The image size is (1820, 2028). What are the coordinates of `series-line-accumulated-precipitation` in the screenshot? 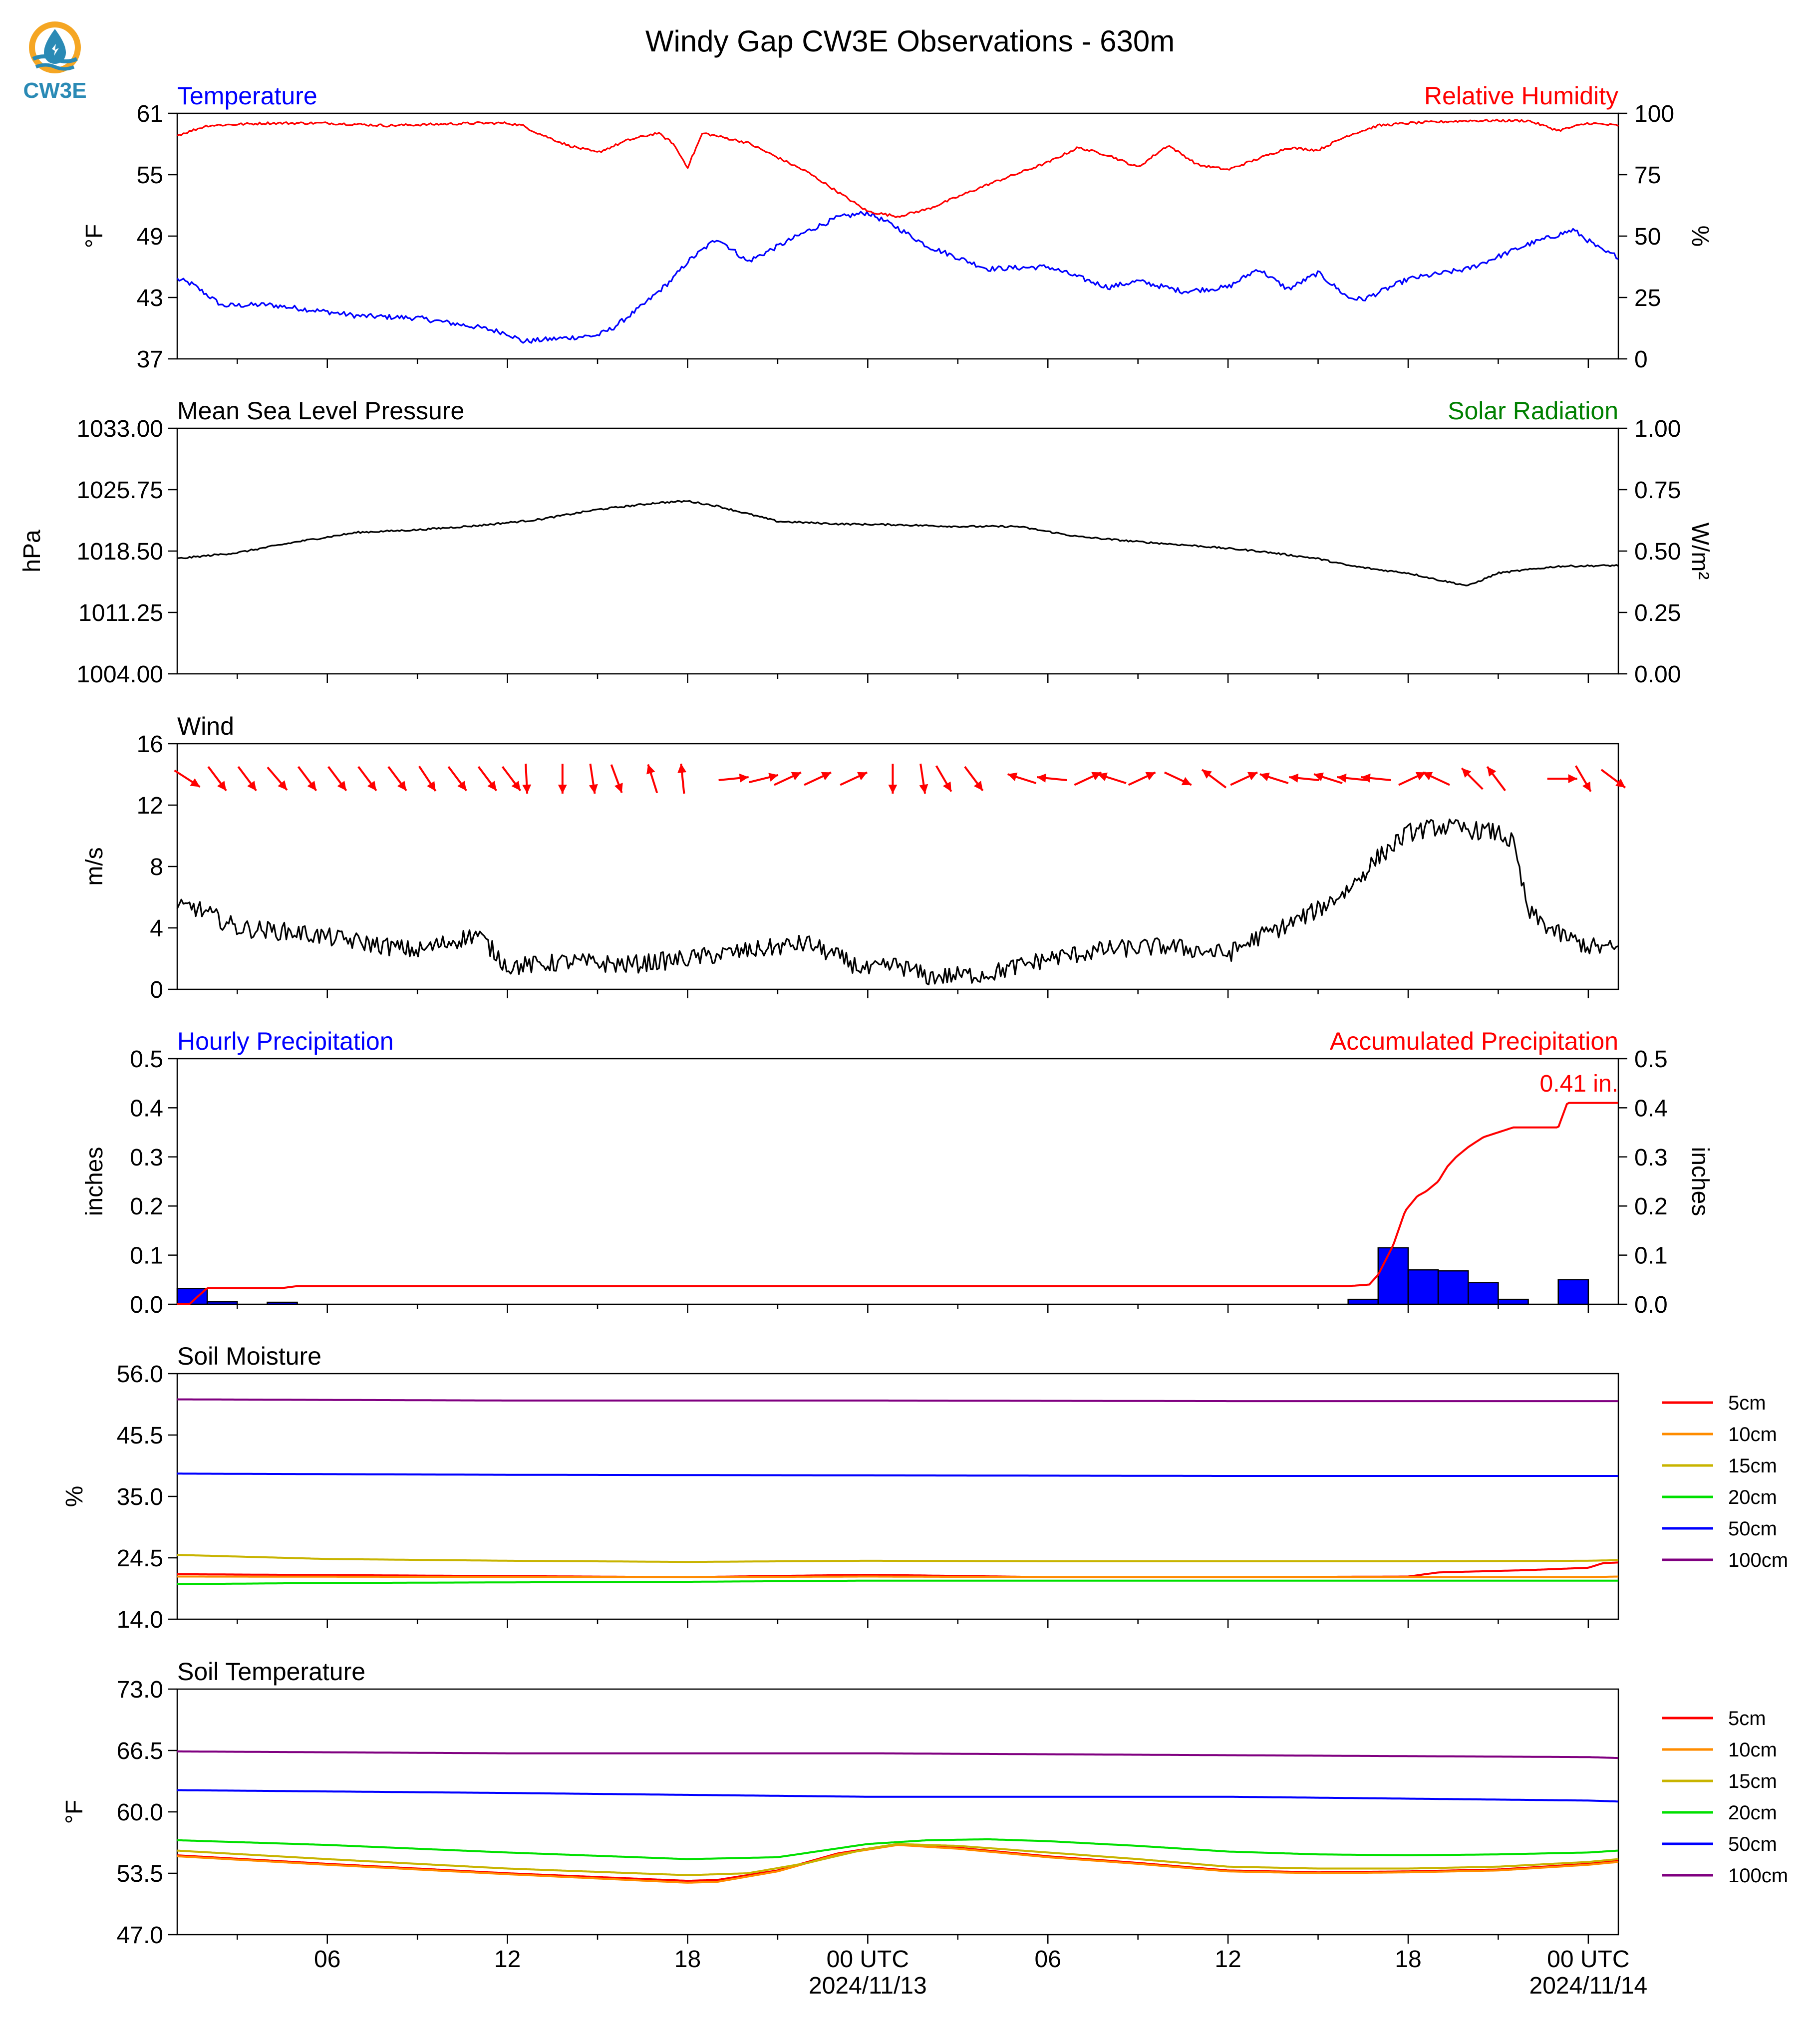 It's located at (897, 1203).